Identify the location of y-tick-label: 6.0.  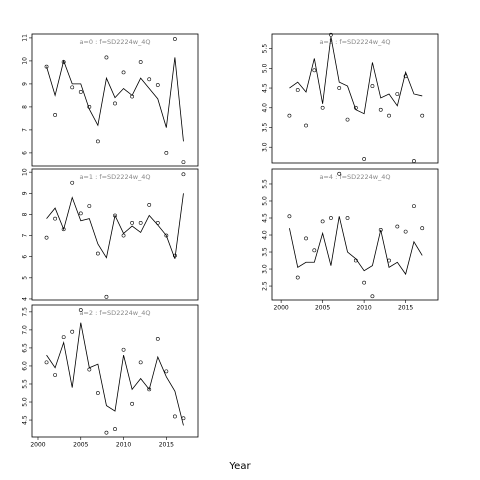
(25, 366).